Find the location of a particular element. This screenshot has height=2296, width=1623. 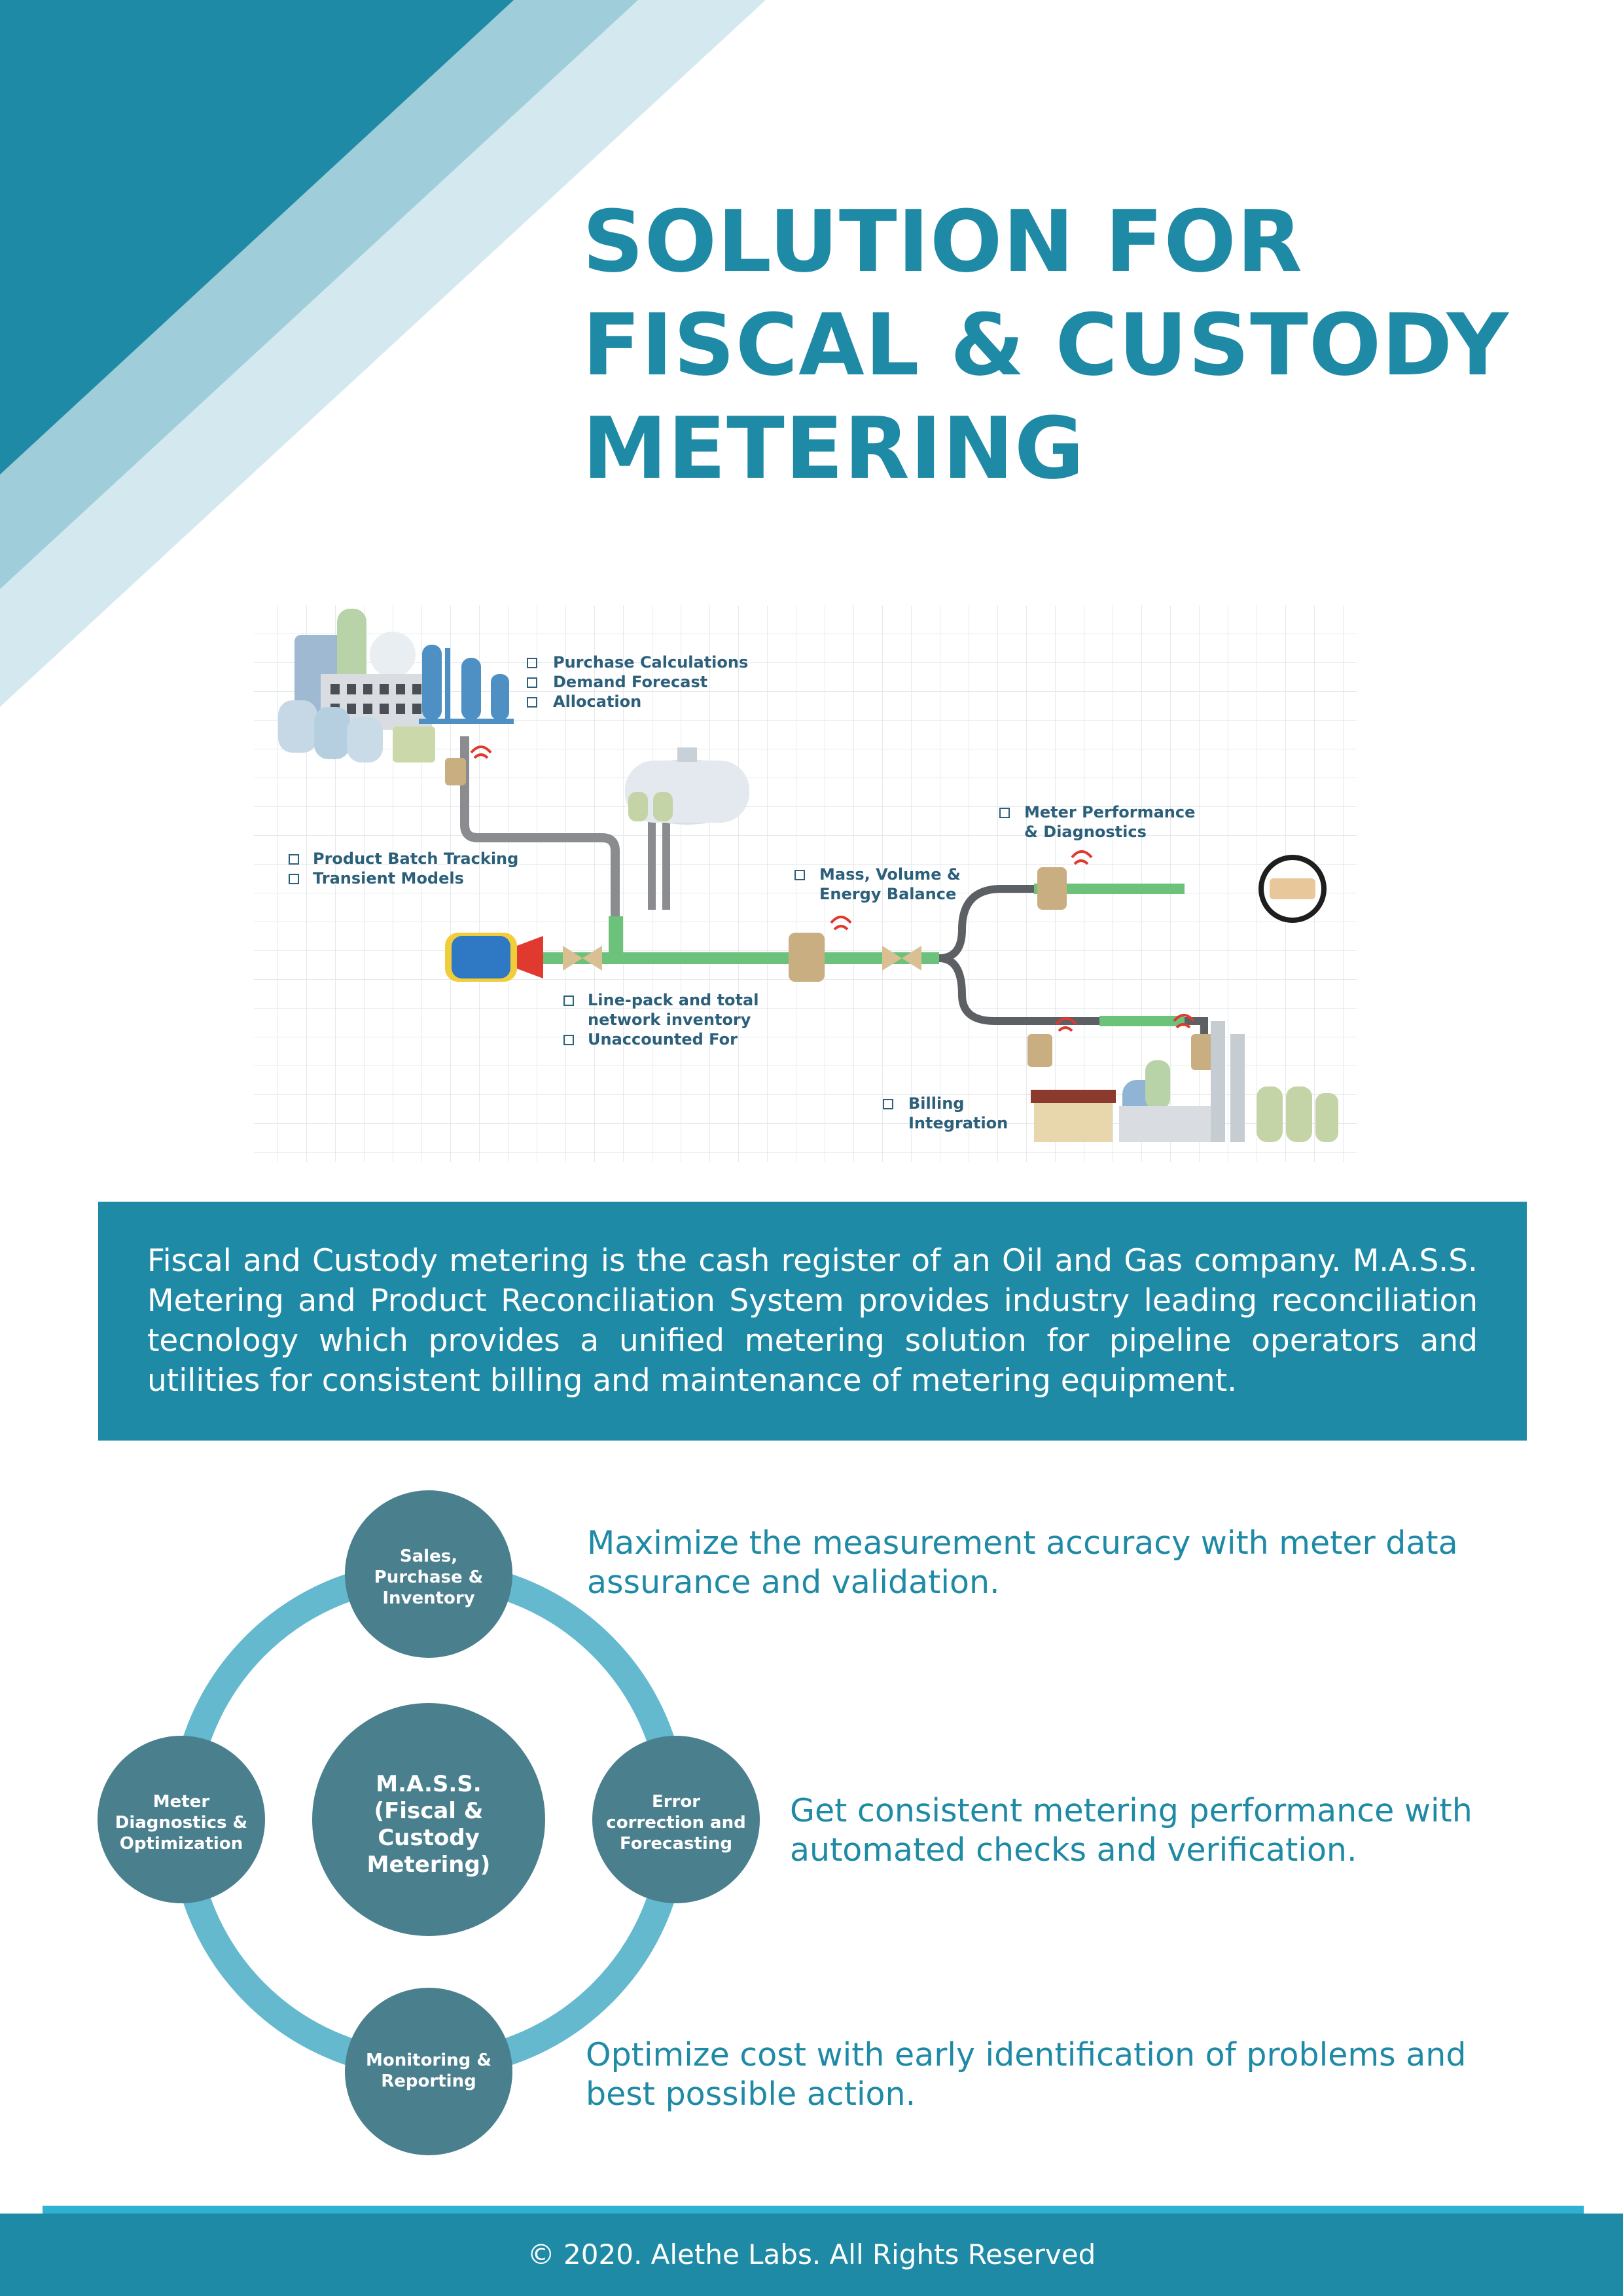

footer-accent-line is located at coordinates (813, 2210).